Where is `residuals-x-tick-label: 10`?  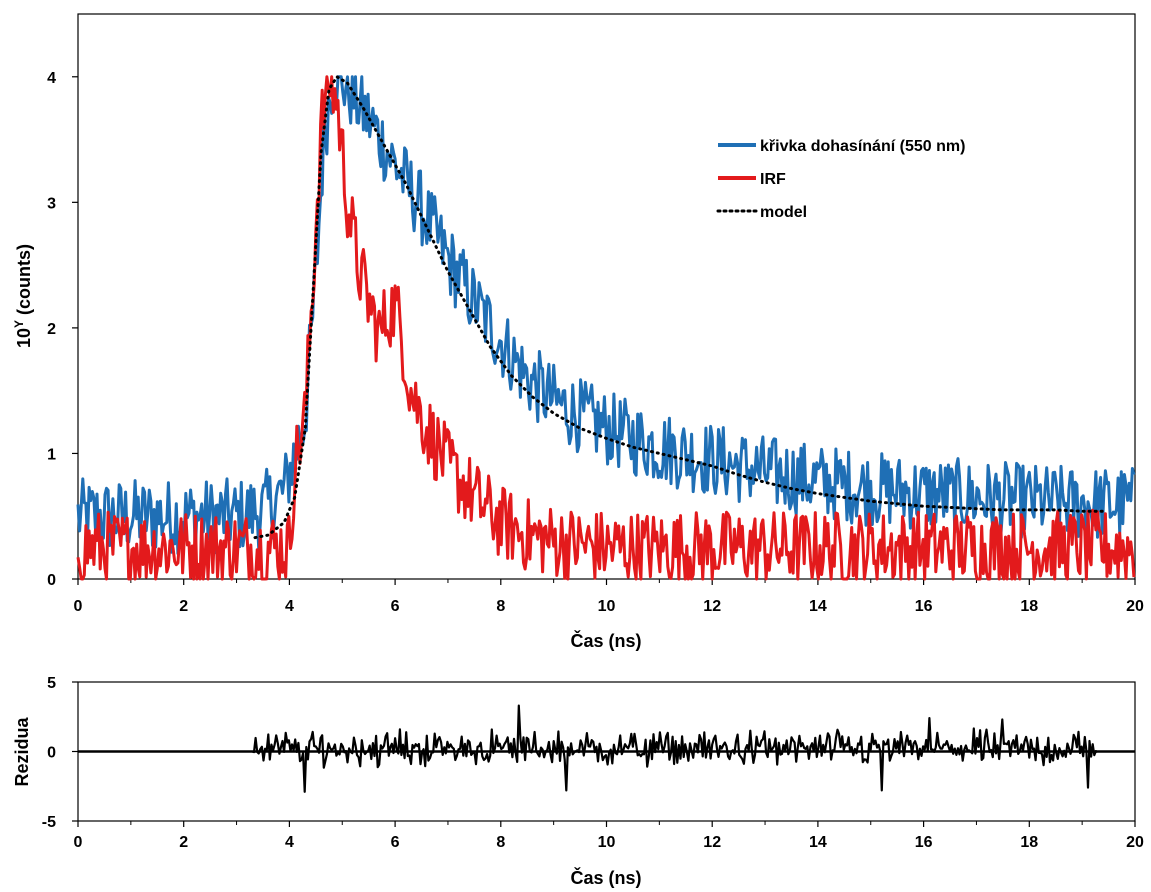 residuals-x-tick-label: 10 is located at coordinates (607, 842).